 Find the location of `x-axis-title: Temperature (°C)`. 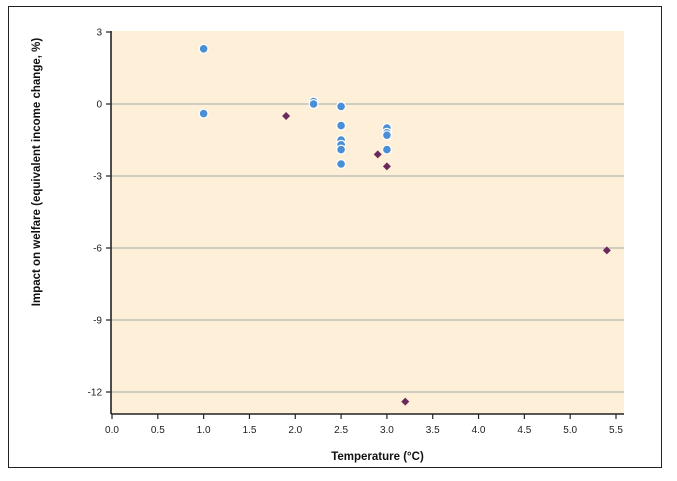

x-axis-title: Temperature (°C) is located at coordinates (377, 457).